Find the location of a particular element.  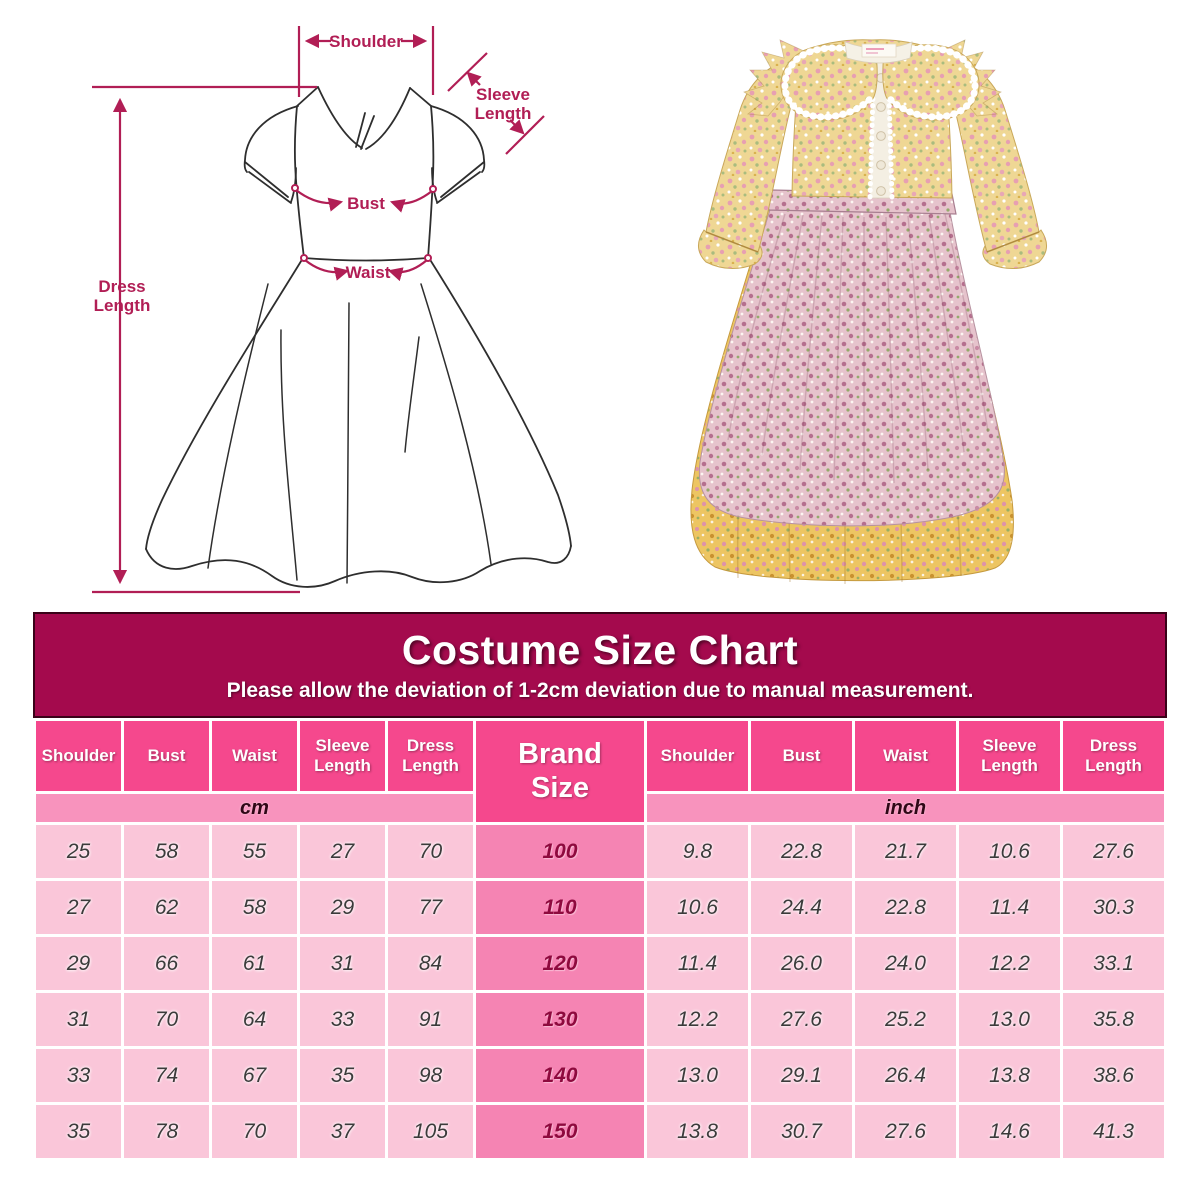

cm-value: 84 is located at coordinates (430, 963).